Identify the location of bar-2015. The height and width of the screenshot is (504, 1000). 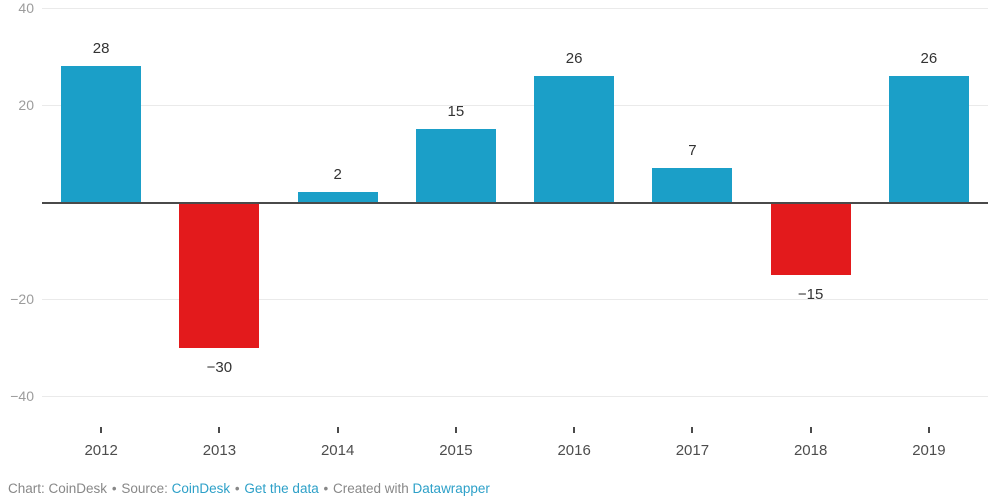
(455, 165).